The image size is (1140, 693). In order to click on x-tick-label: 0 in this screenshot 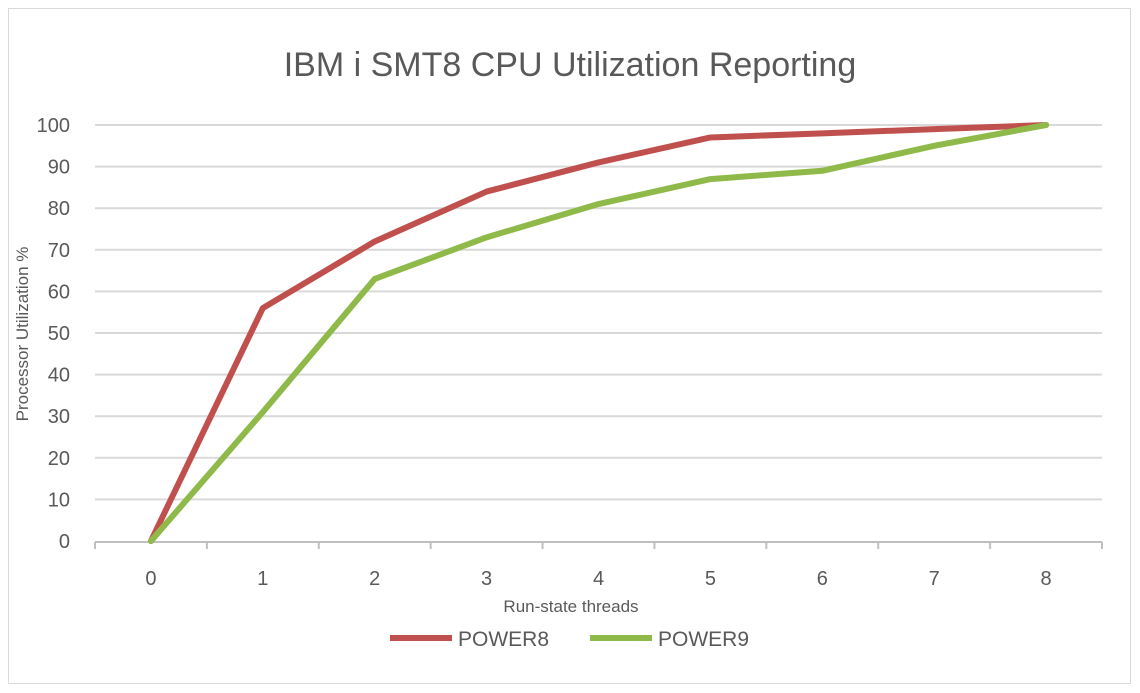, I will do `click(150, 579)`.